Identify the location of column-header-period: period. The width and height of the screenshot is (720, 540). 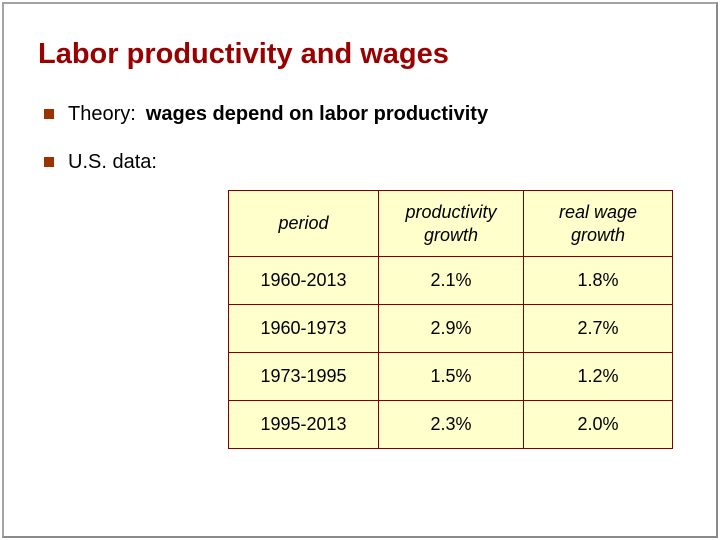
(303, 223).